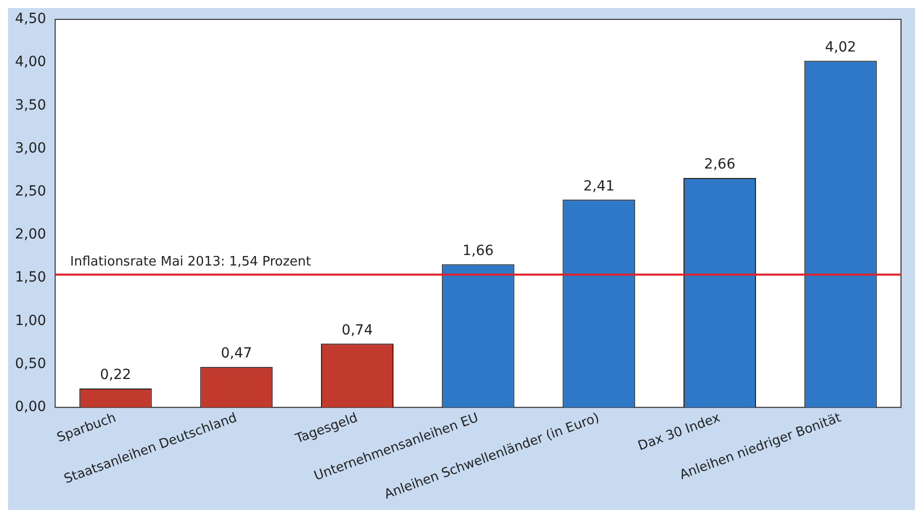 This screenshot has width=923, height=518. Describe the element at coordinates (30, 234) in the screenshot. I see `y-tick-label: 2,00` at that location.